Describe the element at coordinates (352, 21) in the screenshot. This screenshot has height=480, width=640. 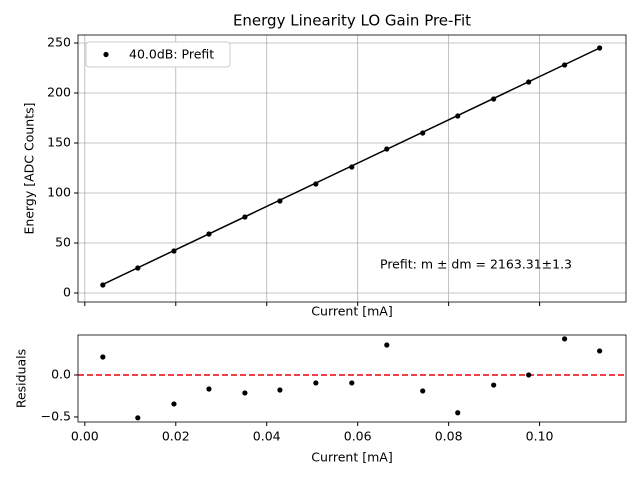
I see `chart-title: Energy Linearity LO Gain Pre-Fit` at that location.